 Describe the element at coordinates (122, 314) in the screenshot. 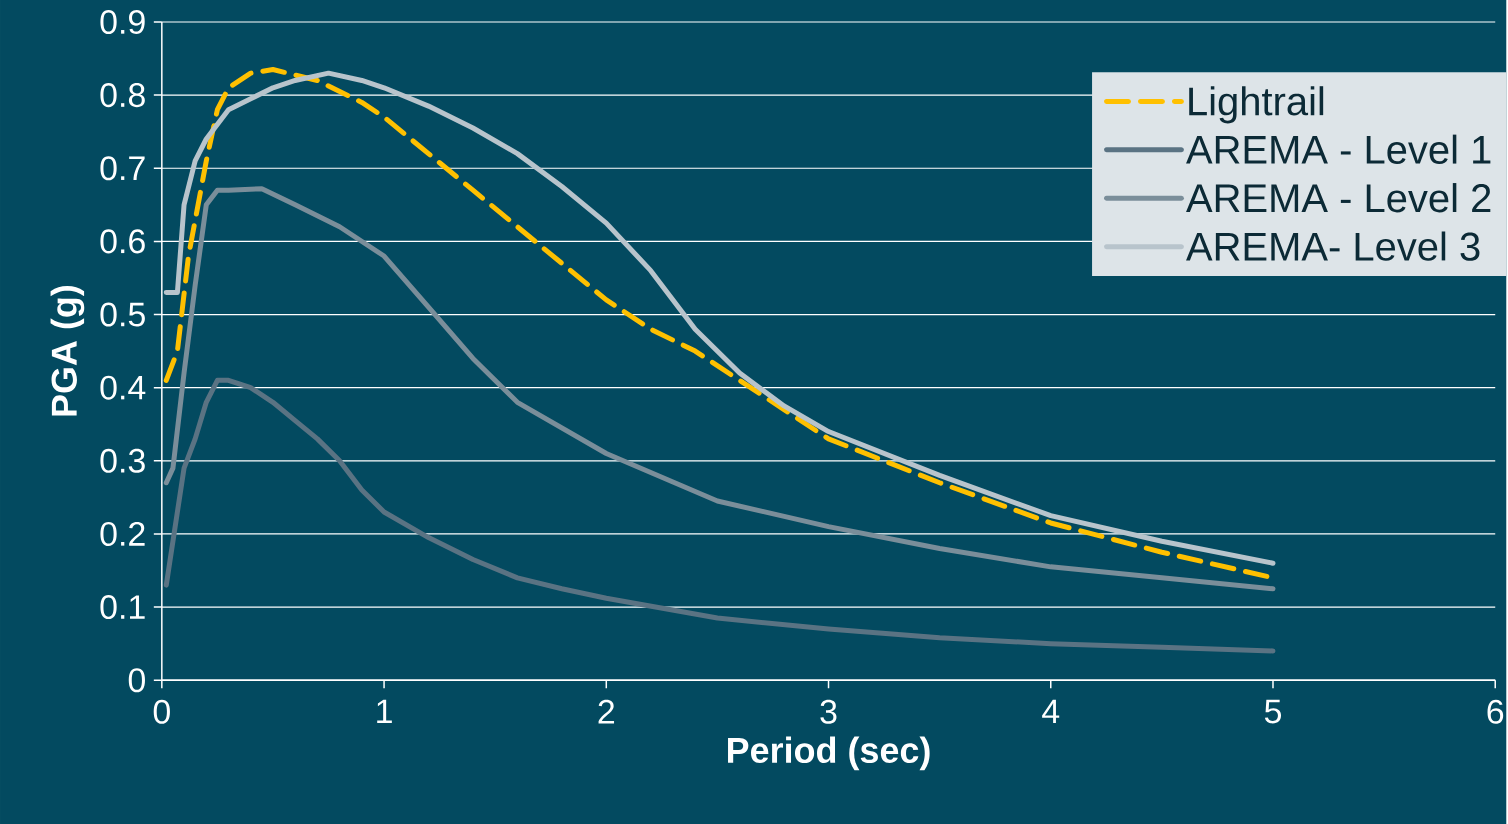

I see `y-tick-label: 0.5` at that location.